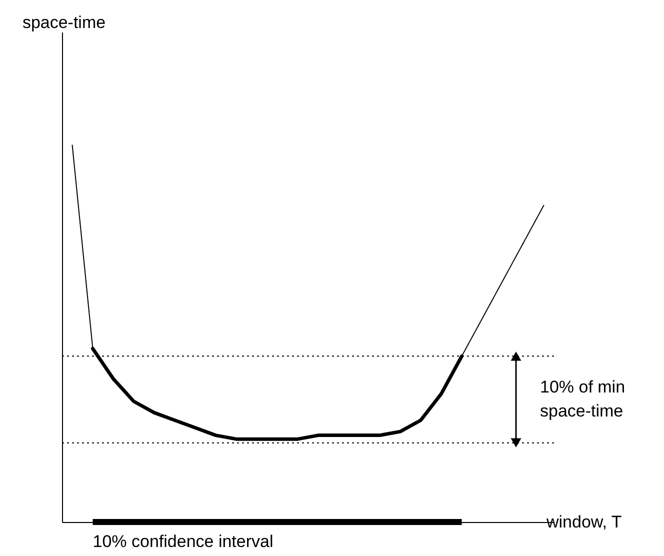  What do you see at coordinates (64, 22) in the screenshot?
I see `text: space-time` at bounding box center [64, 22].